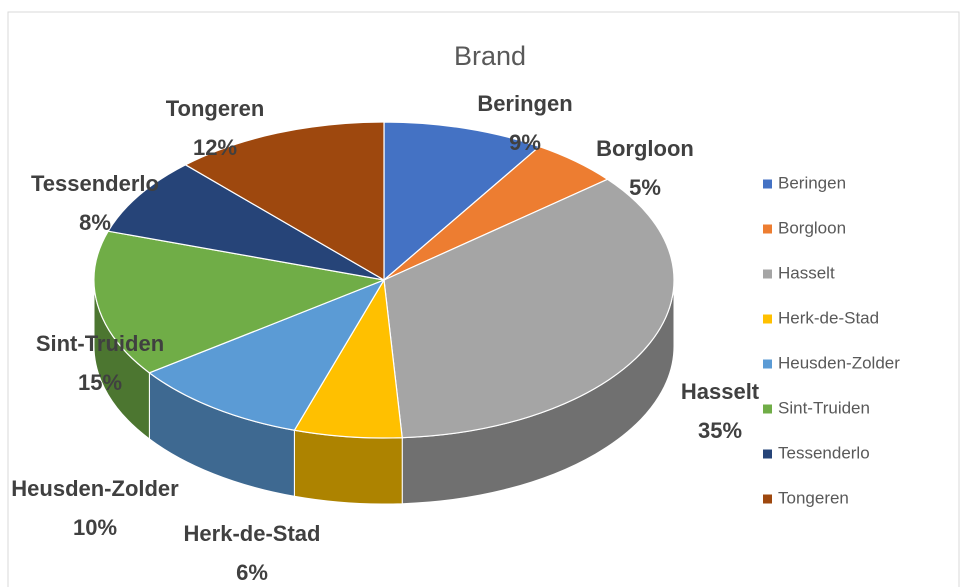 The height and width of the screenshot is (587, 960). What do you see at coordinates (824, 407) in the screenshot?
I see `legend-label: Sint-Truiden` at bounding box center [824, 407].